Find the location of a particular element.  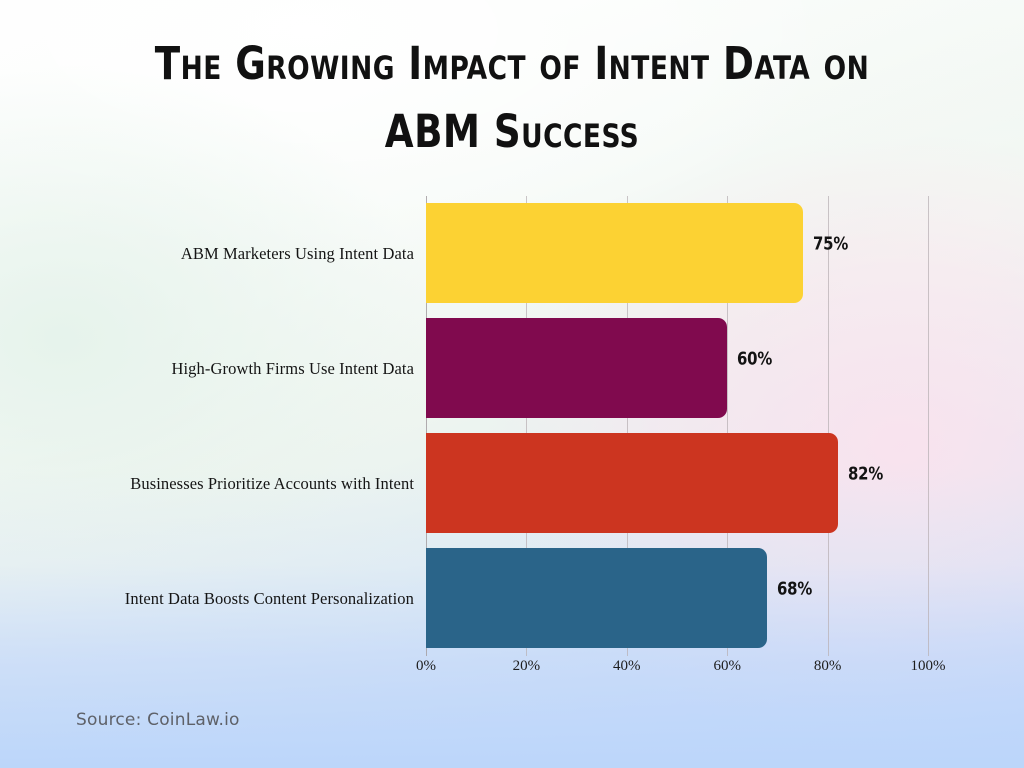

bar-value-label: 68% is located at coordinates (795, 589).